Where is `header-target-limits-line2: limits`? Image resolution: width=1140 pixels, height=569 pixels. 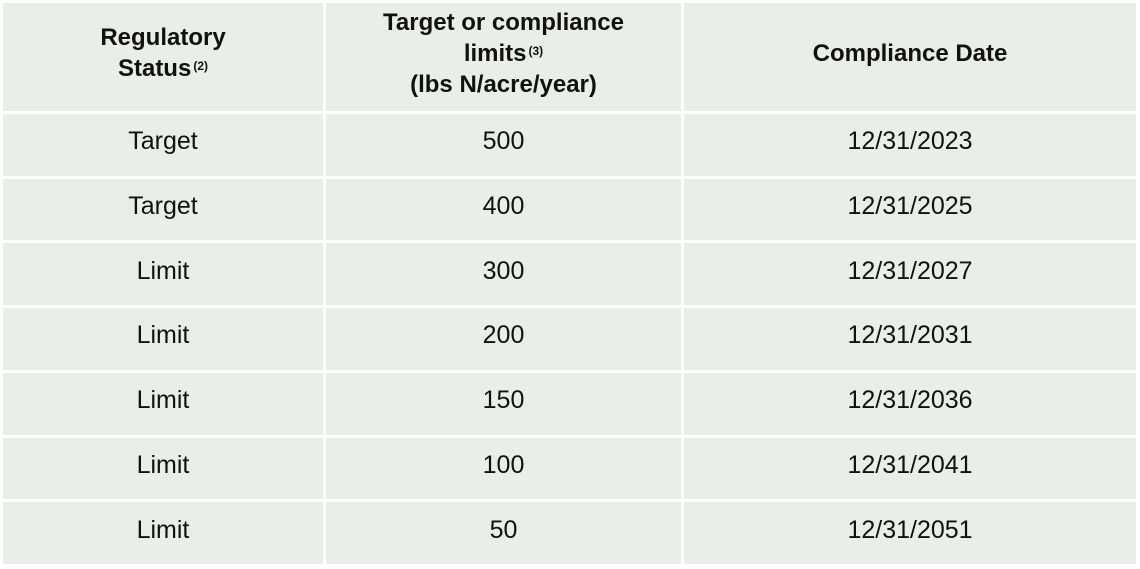 header-target-limits-line2: limits is located at coordinates (495, 53).